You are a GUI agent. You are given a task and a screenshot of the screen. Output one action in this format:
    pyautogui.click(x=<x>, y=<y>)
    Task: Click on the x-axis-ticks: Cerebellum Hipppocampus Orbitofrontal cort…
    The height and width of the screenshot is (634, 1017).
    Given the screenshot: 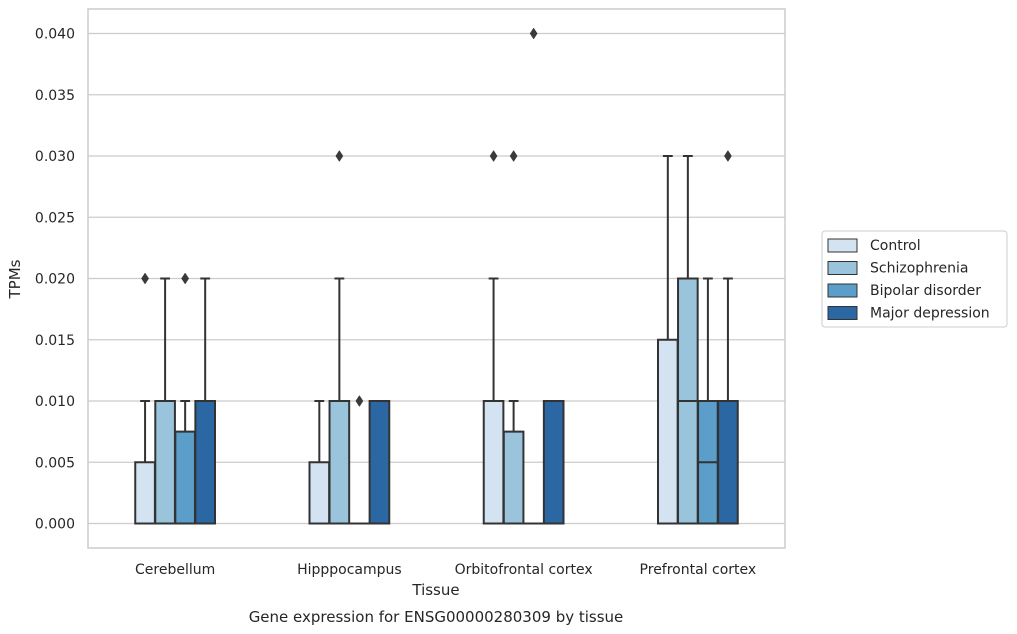 What is the action you would take?
    pyautogui.click(x=445, y=570)
    